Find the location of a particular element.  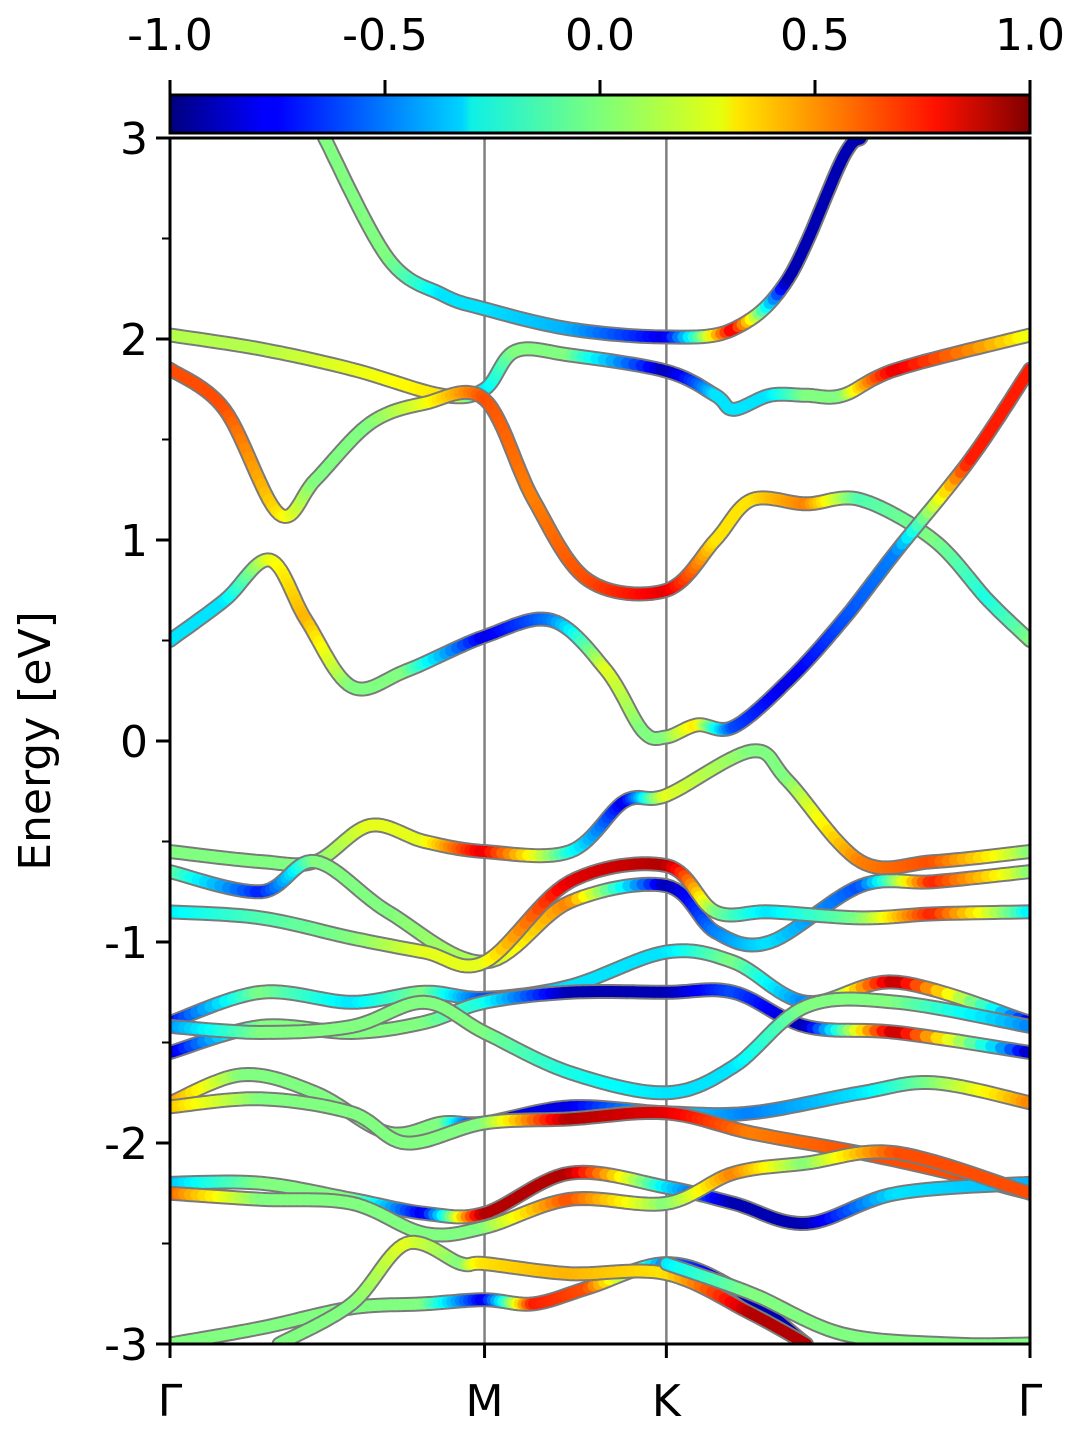

y-axis-label: Energy [eV] is located at coordinates (35, 741).